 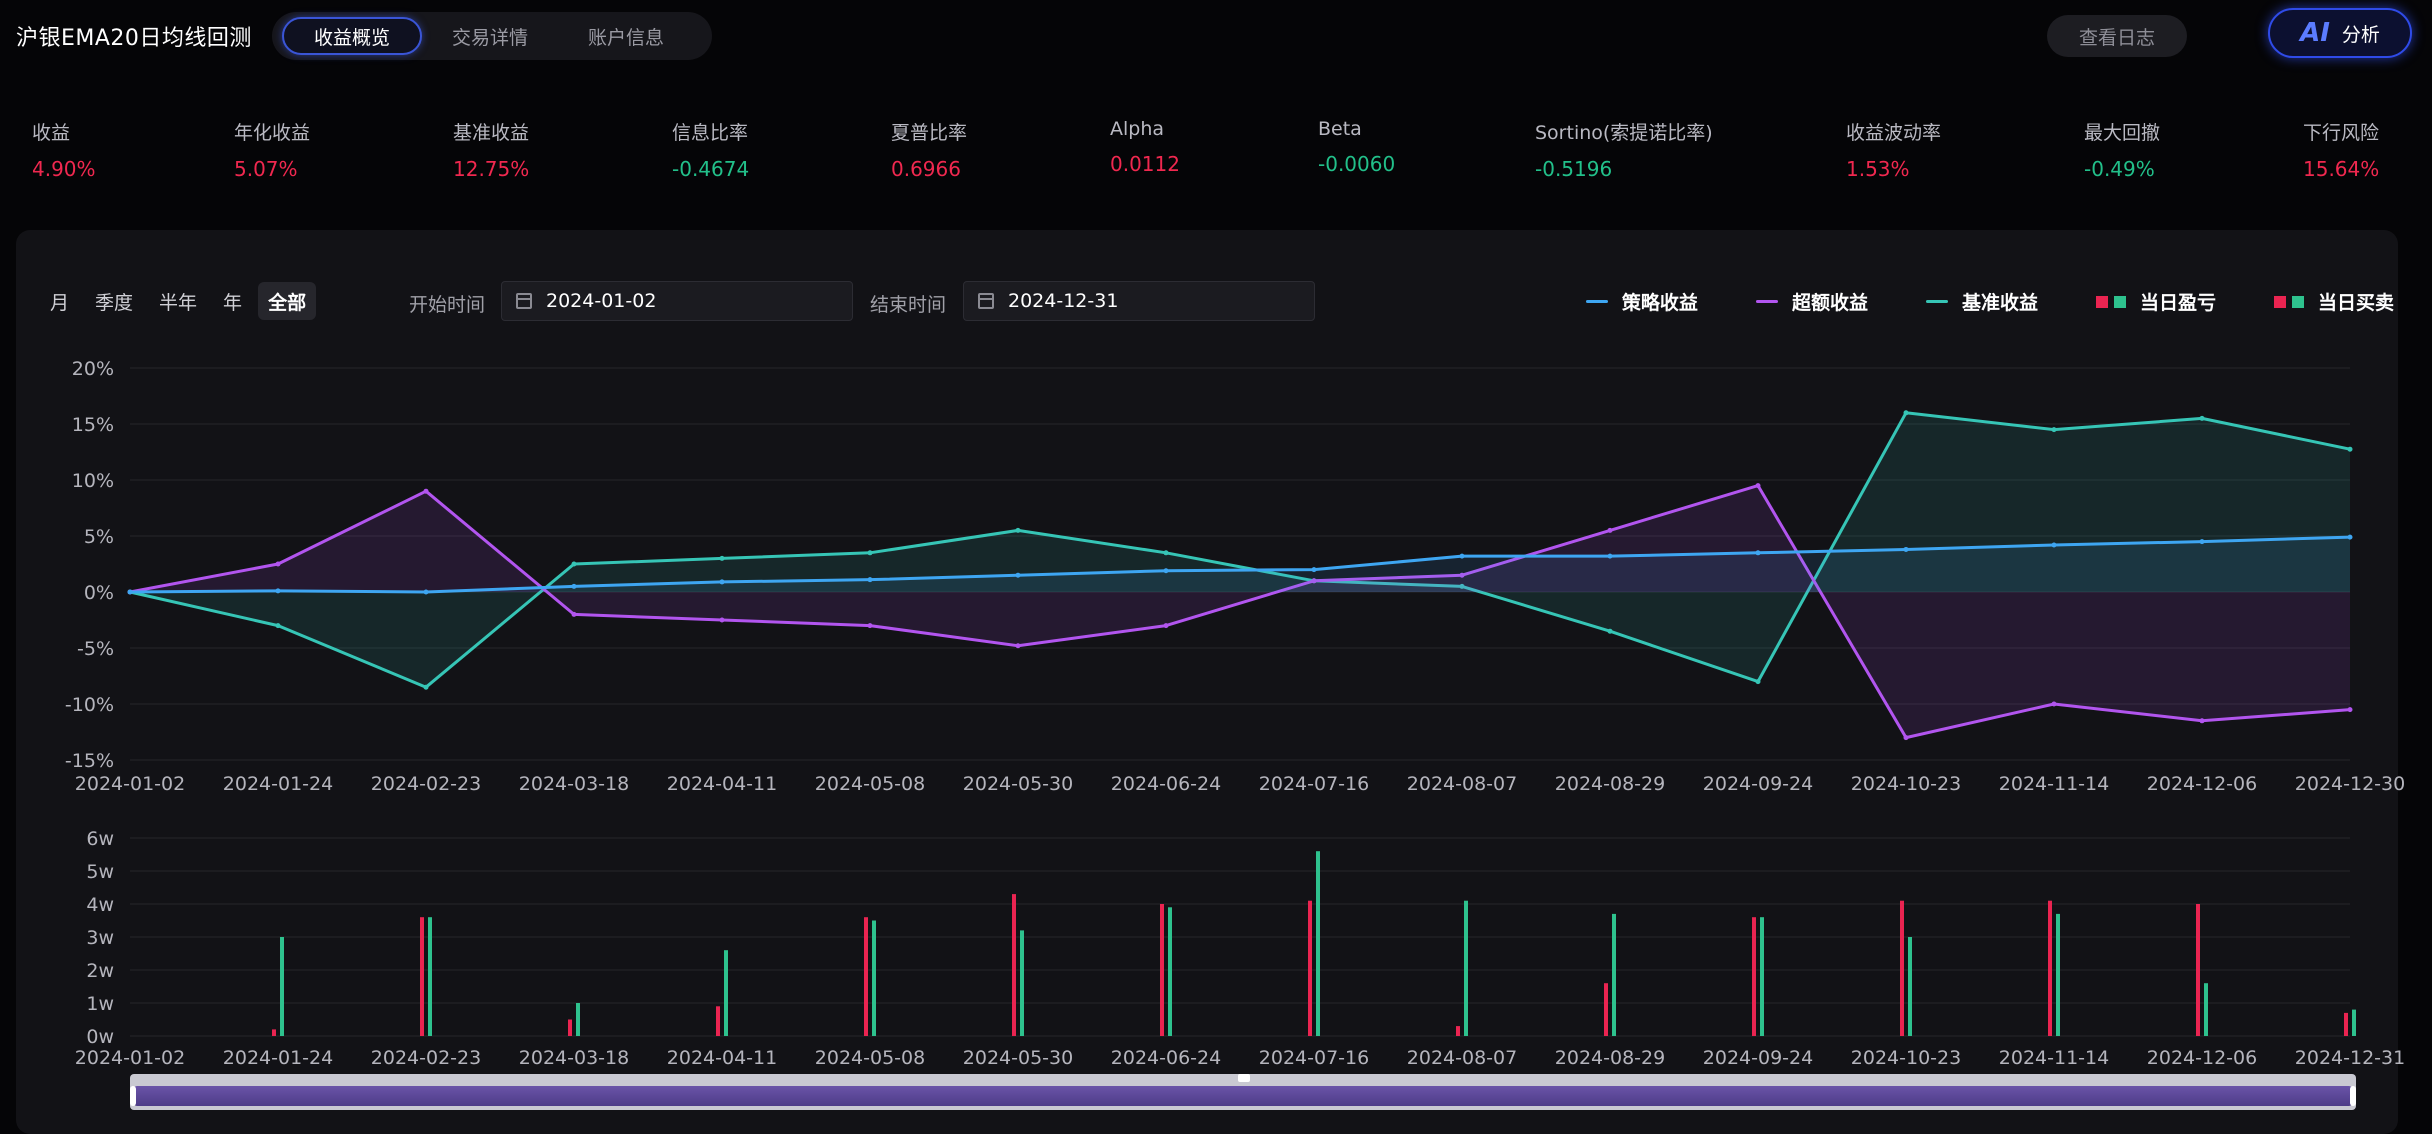 What do you see at coordinates (2155, 301) in the screenshot?
I see `legend-daily-pnl: 当日盈亏` at bounding box center [2155, 301].